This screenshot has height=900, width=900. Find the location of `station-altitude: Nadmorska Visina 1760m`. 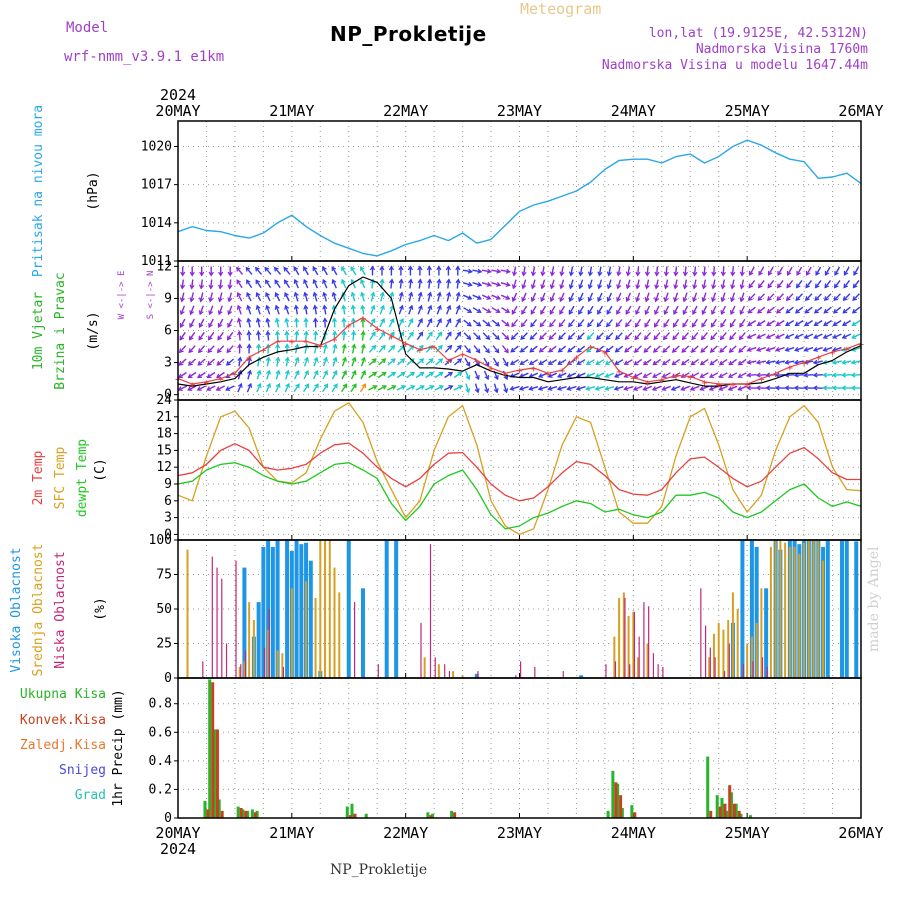

station-altitude: Nadmorska Visina 1760m is located at coordinates (781, 49).